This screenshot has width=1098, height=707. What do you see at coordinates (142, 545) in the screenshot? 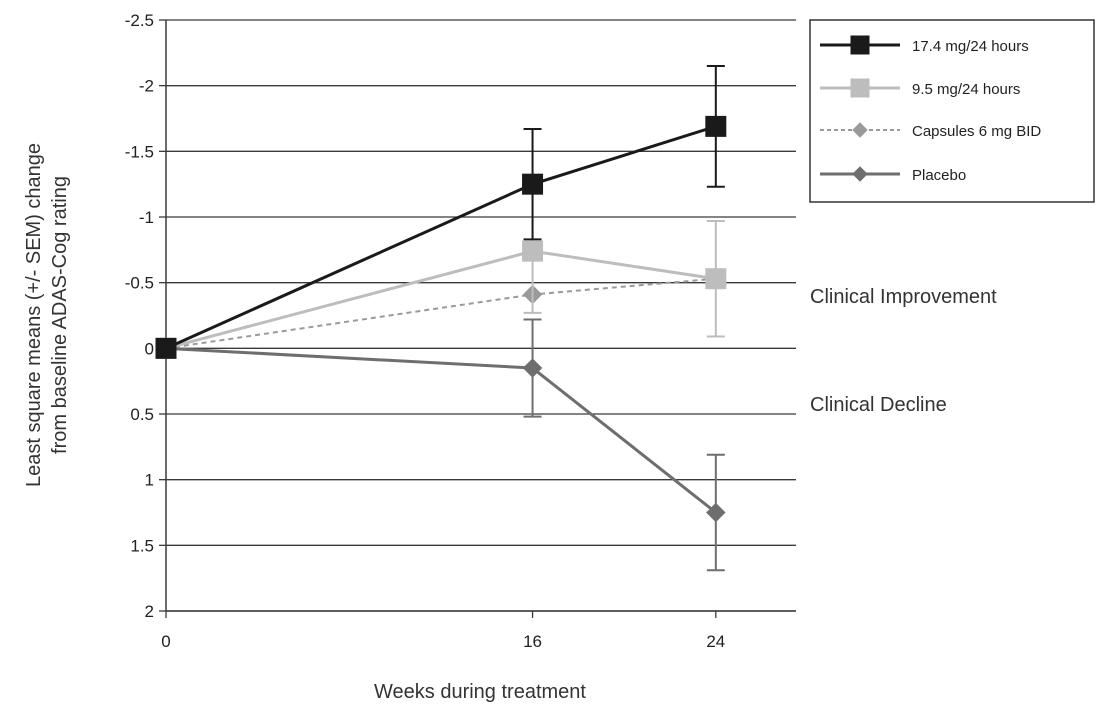
I see `y-tick-label: 1.5` at bounding box center [142, 545].